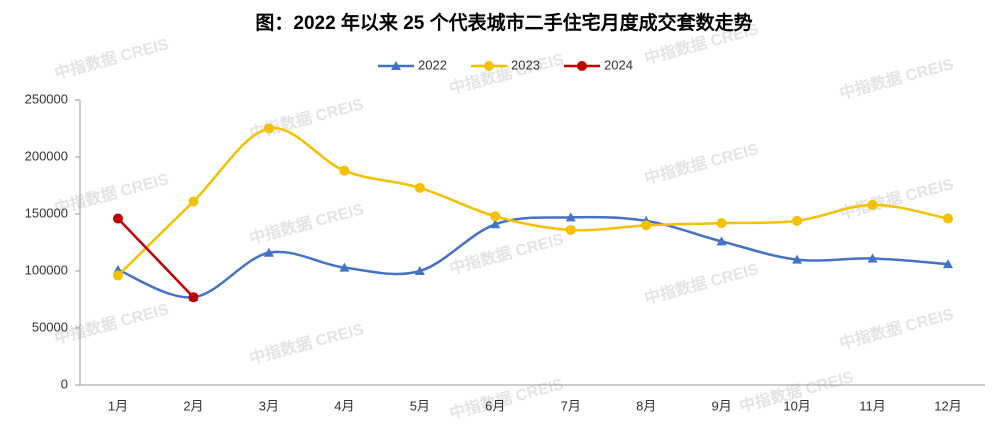  I want to click on x-tick-label: 9月, so click(722, 405).